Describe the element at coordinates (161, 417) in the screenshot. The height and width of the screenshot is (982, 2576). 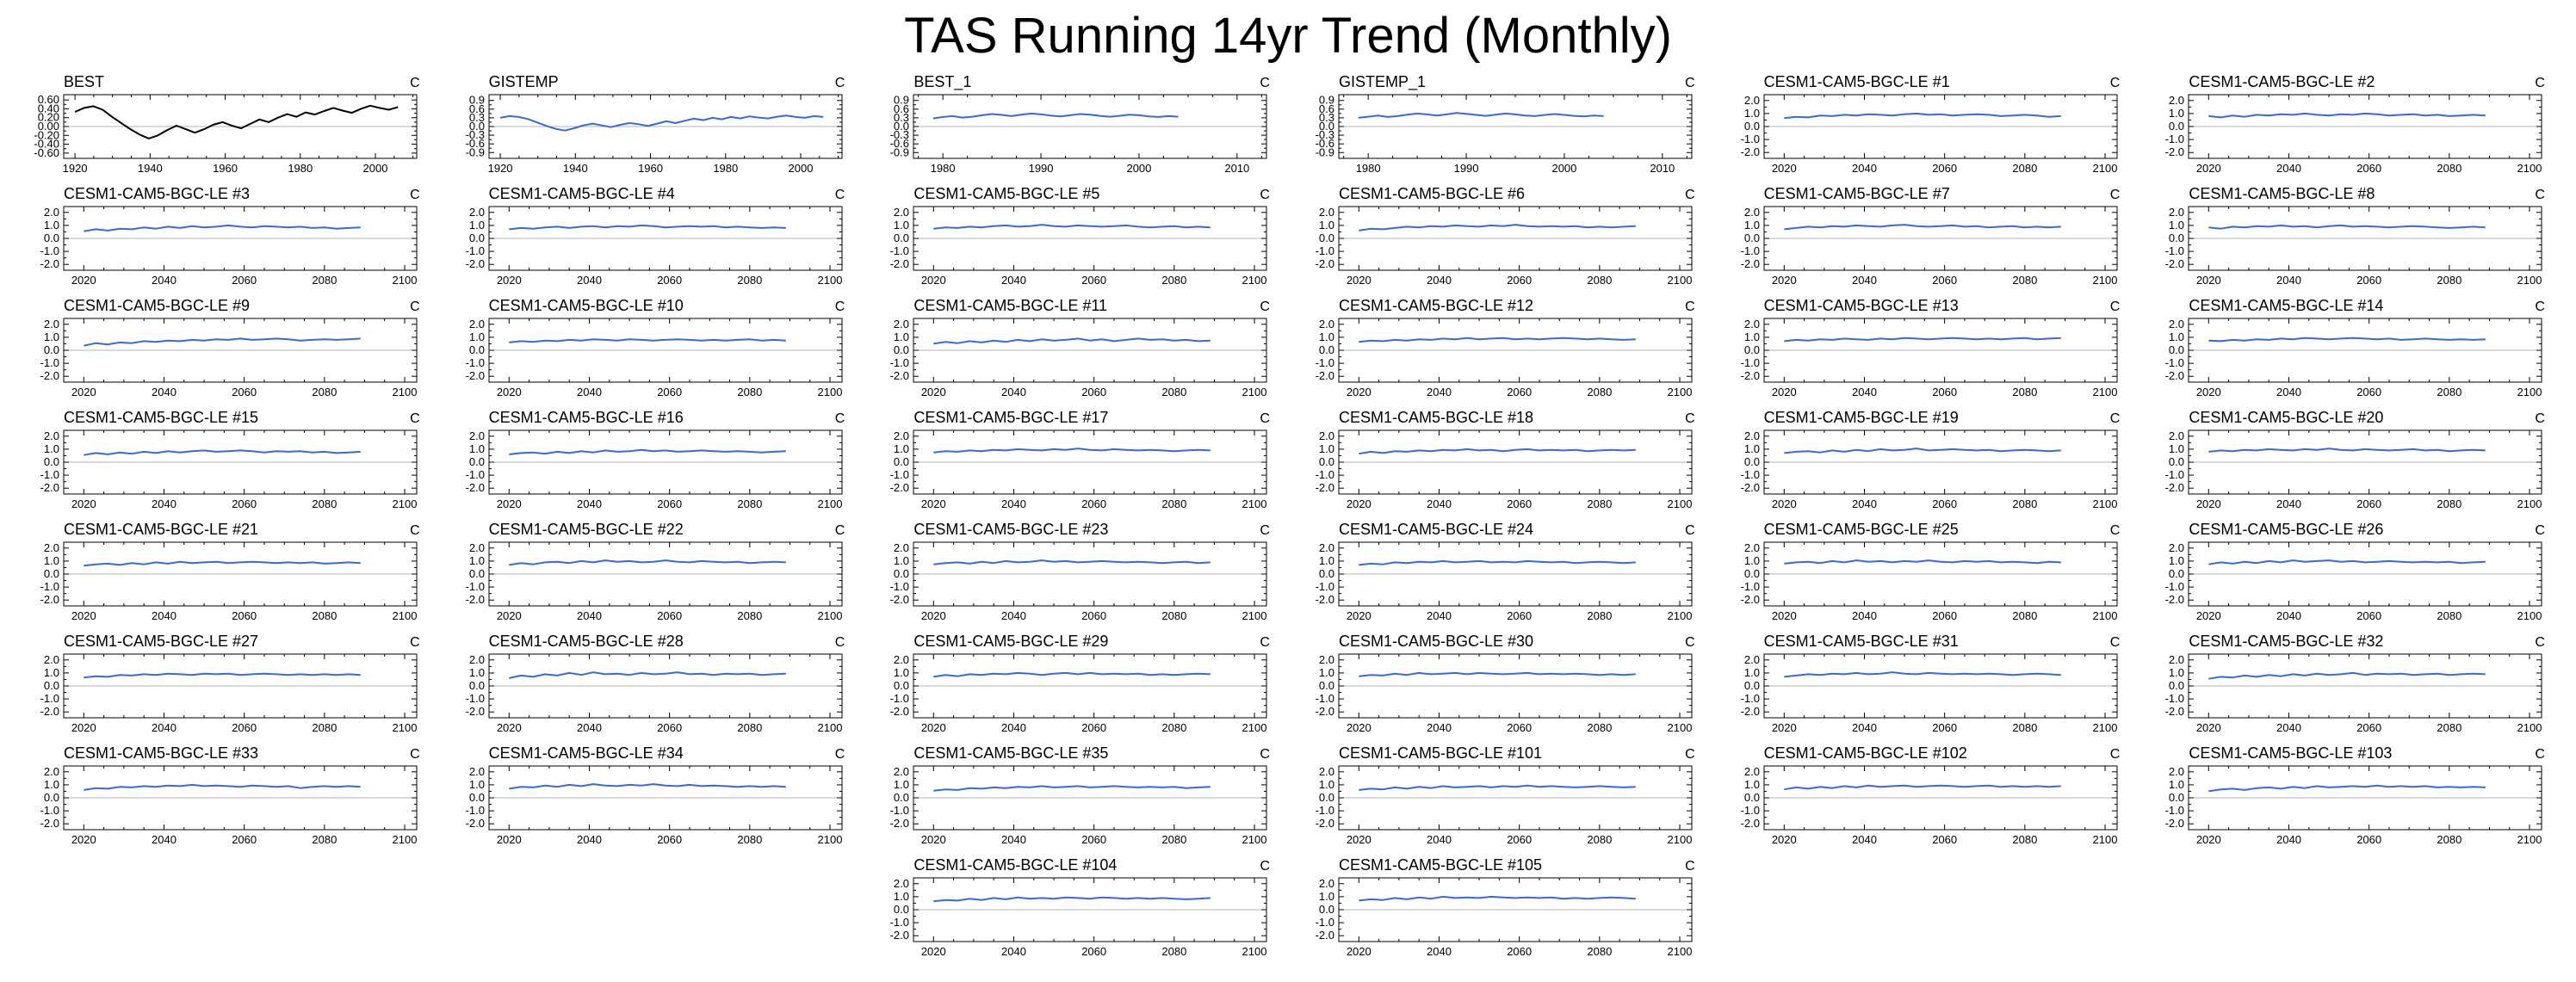
I see `panel-title: CESM1-CAM5-BGC-LE #15` at that location.